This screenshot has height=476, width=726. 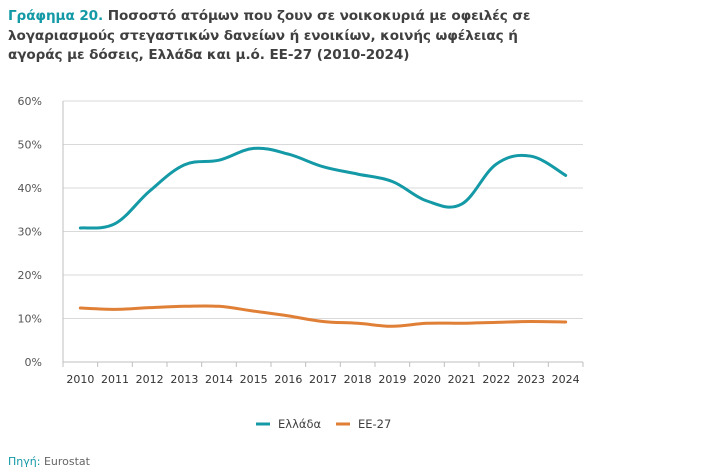 I want to click on x-tick-label: 2021, so click(x=462, y=379).